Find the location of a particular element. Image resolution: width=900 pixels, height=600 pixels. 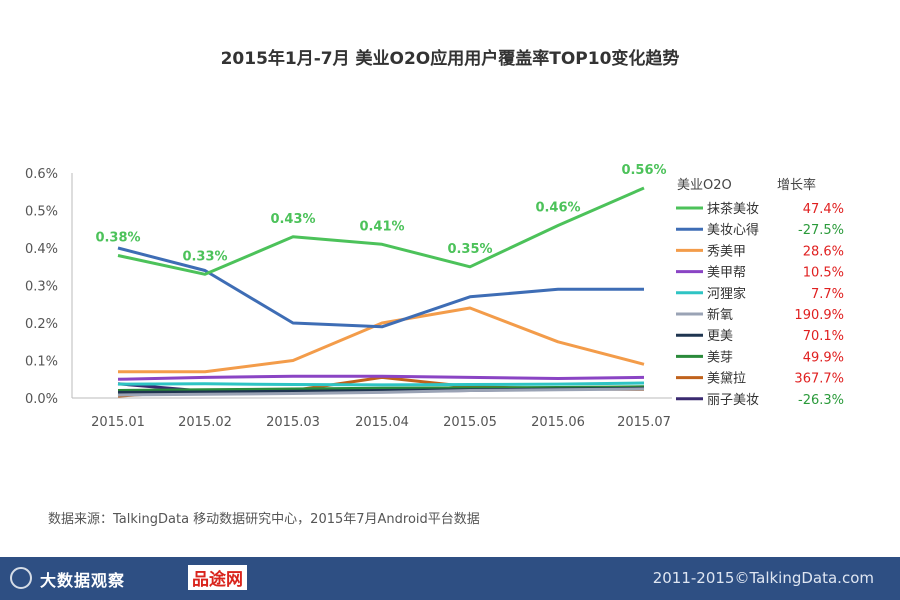

footer-bar: 大数据观察 品途网 2011-2015©TalkingData.com is located at coordinates (450, 578).